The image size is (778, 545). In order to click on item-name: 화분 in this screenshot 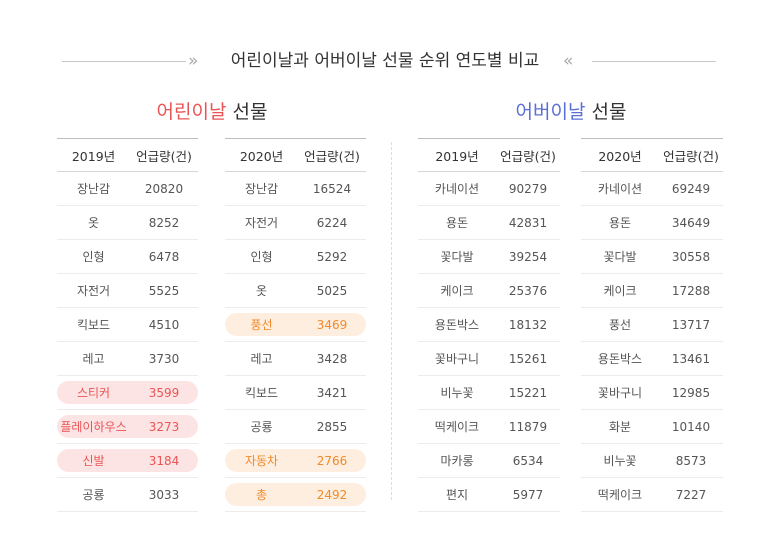, I will do `click(620, 427)`.